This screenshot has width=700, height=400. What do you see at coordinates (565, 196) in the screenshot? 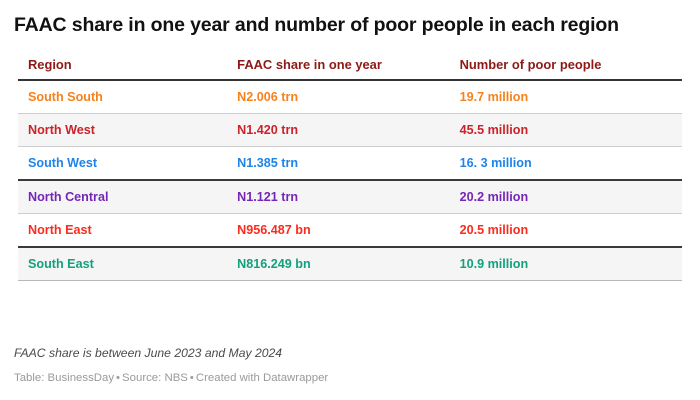
I see `cell-poor-people: 20.2 million` at bounding box center [565, 196].